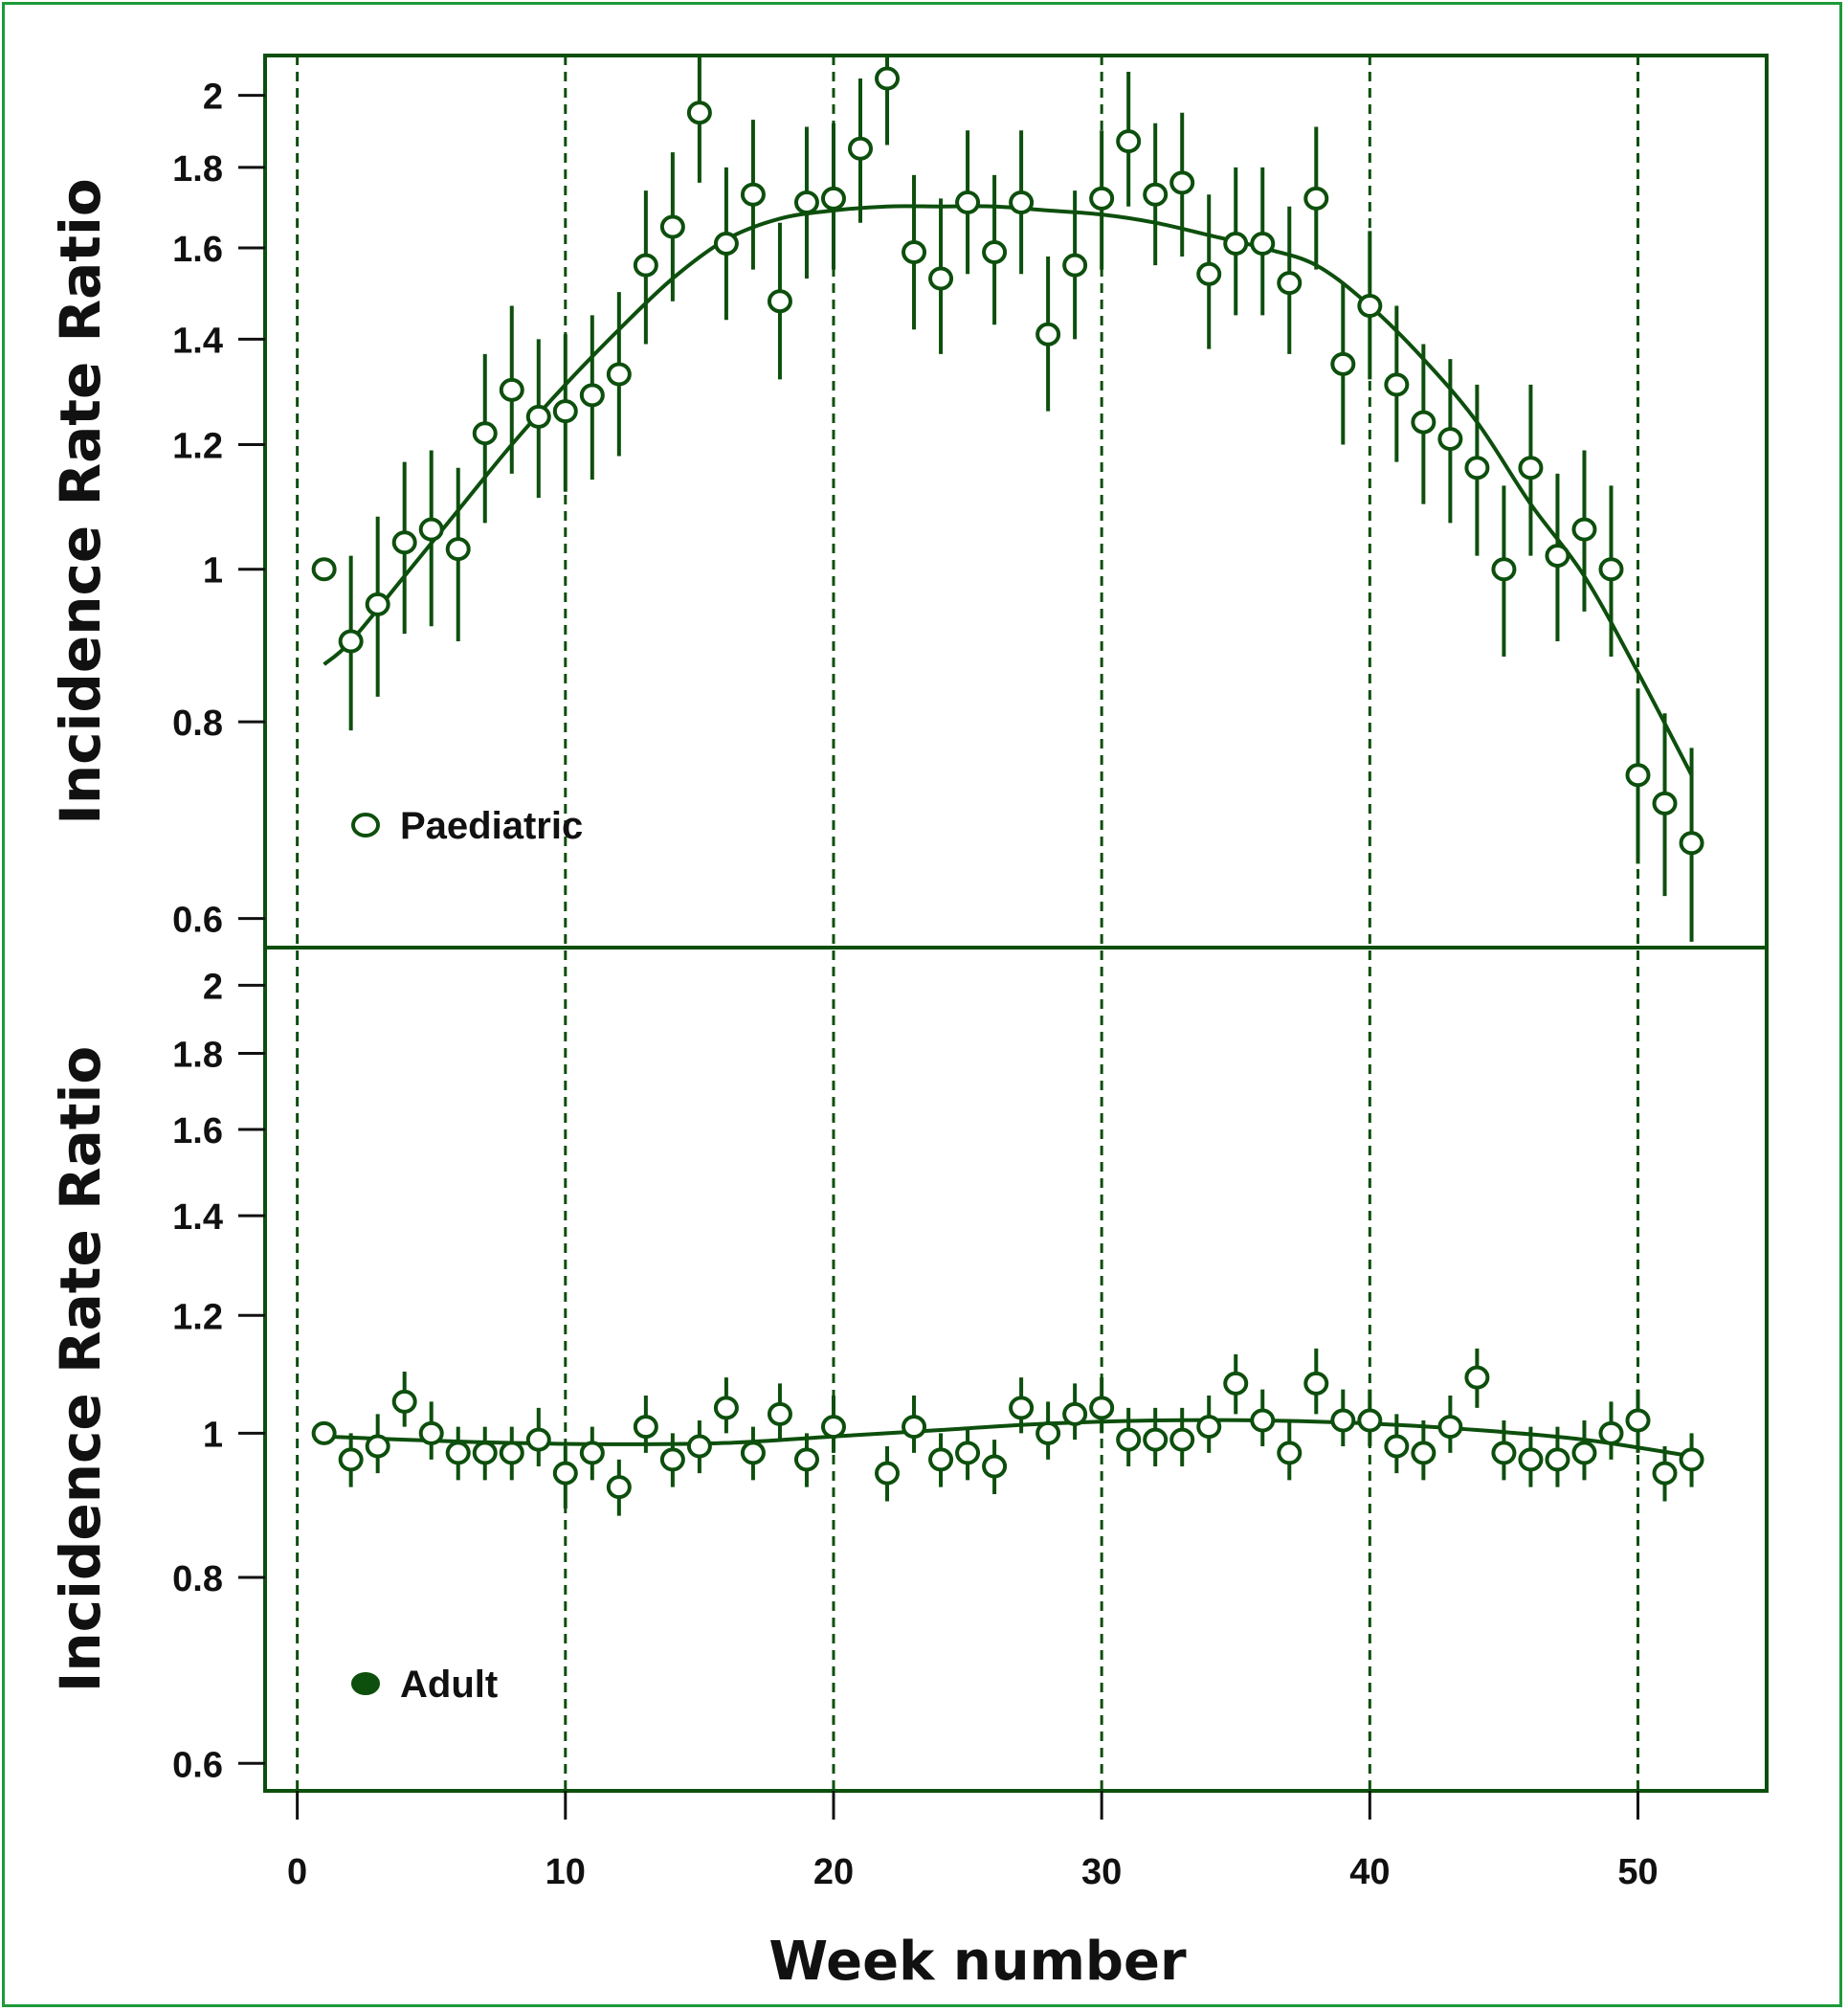 The image size is (1848, 2011). What do you see at coordinates (1370, 1872) in the screenshot?
I see `x-tick-label: 40` at bounding box center [1370, 1872].